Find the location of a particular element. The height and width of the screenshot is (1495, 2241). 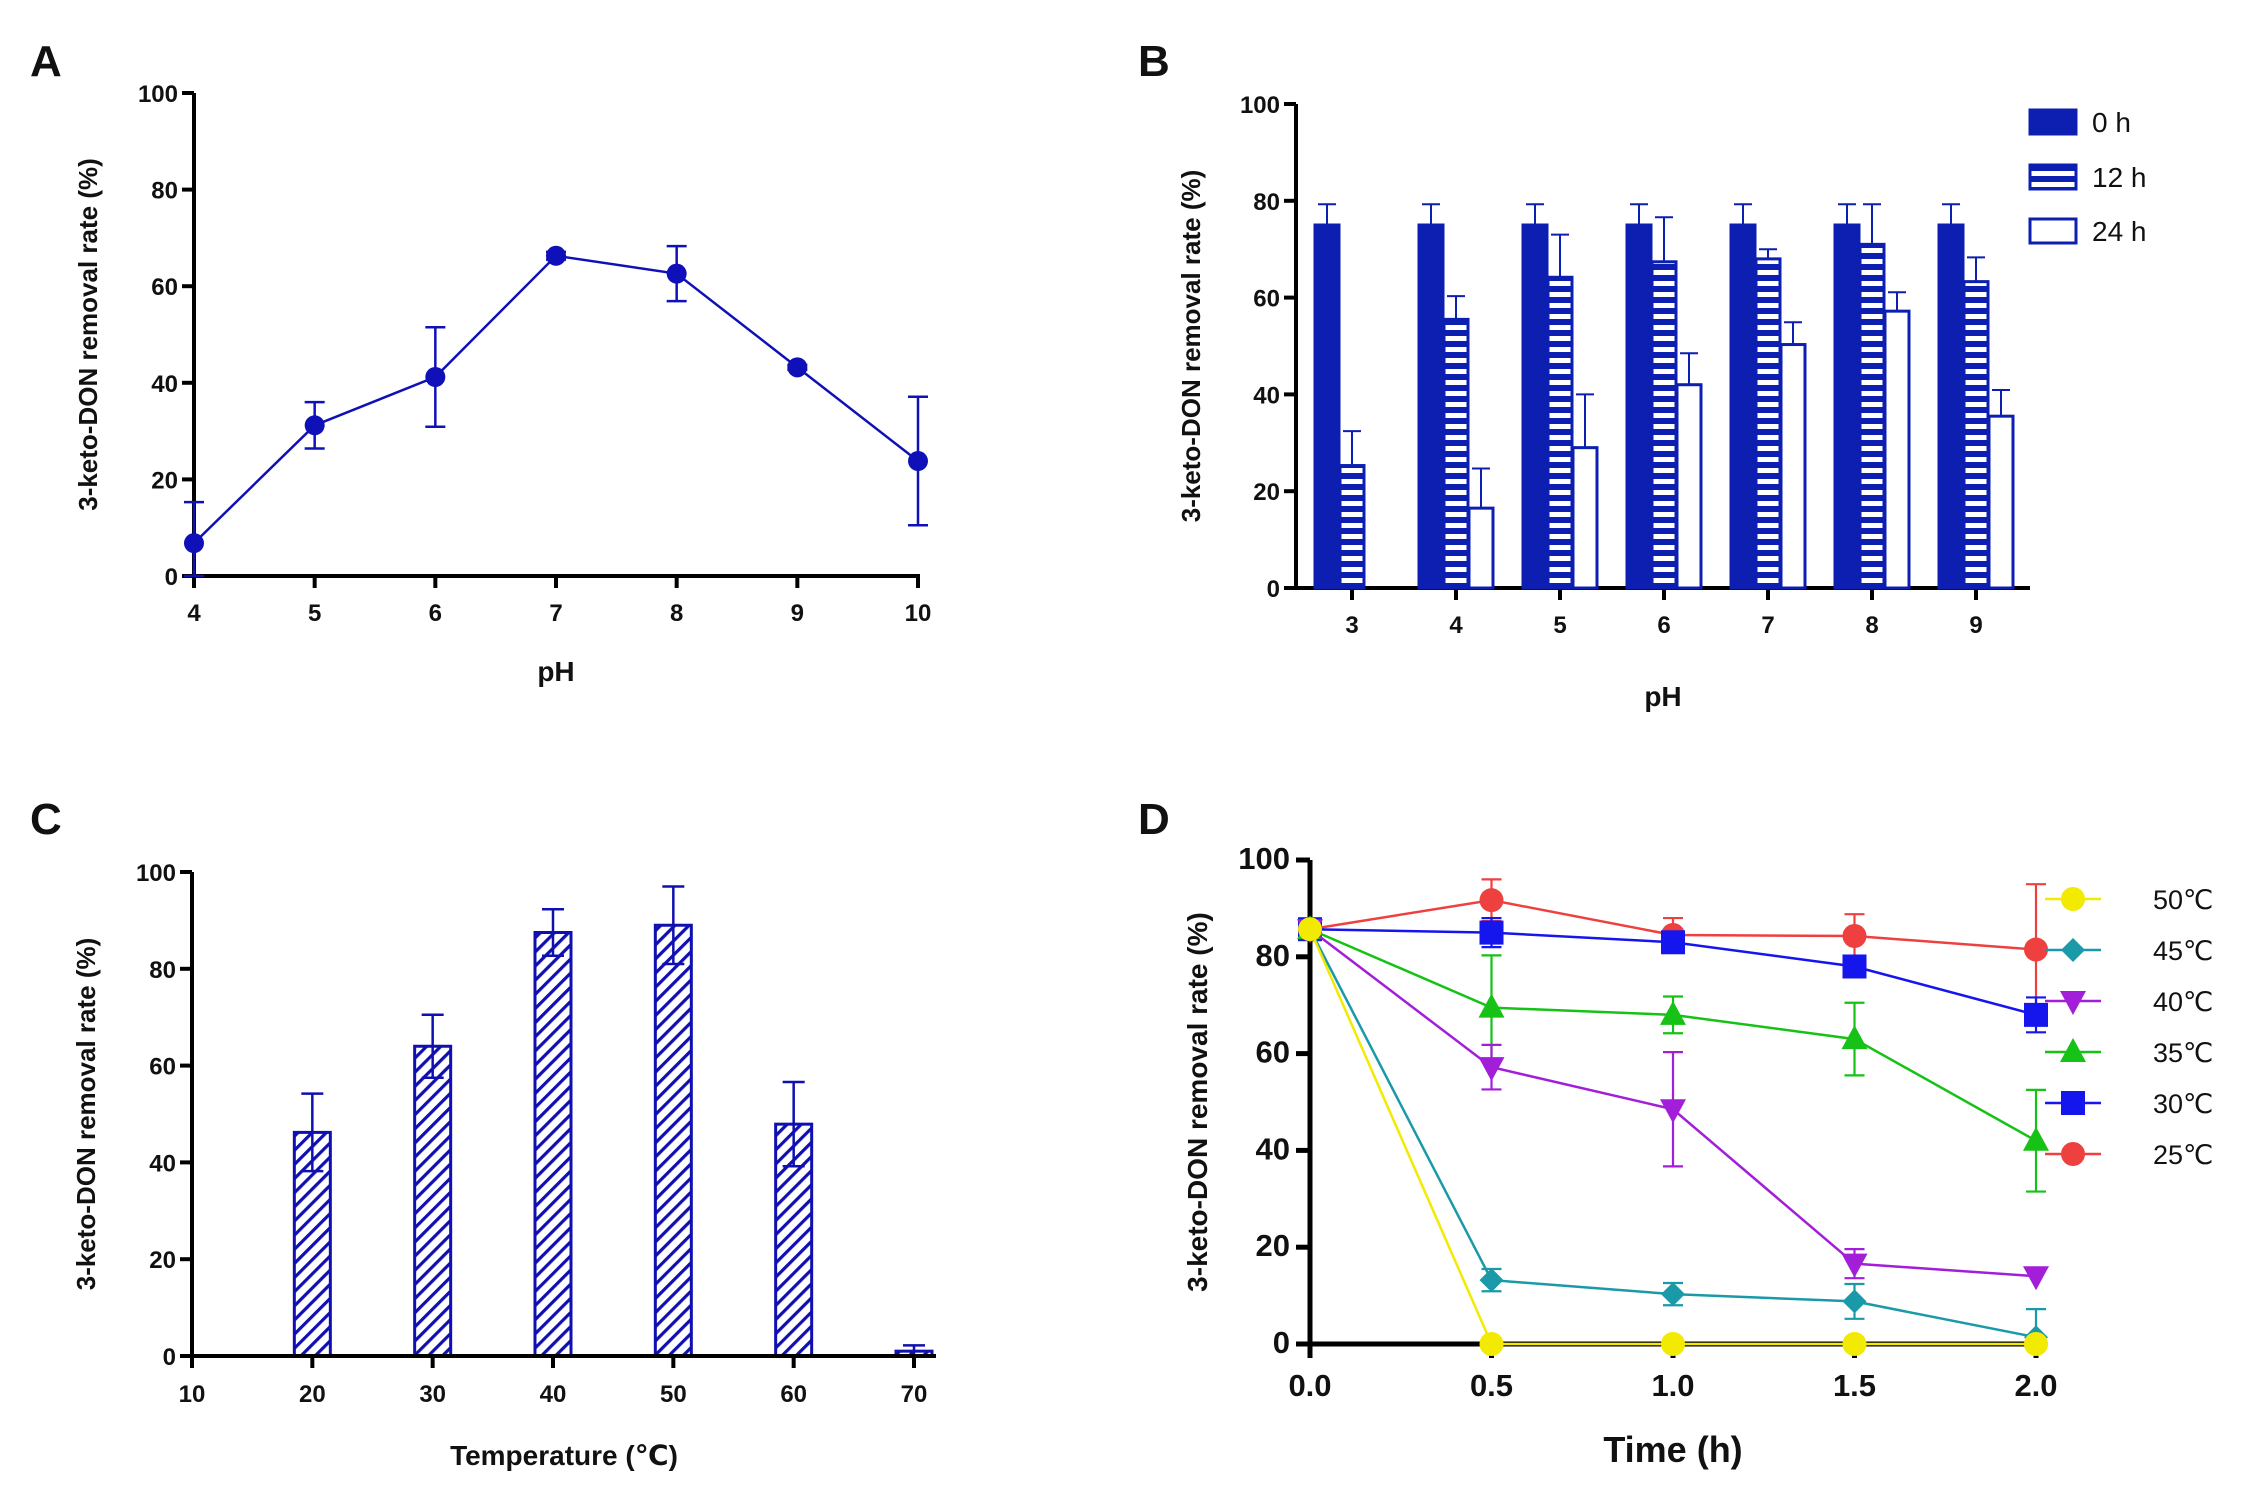

d-point-50c-t2 is located at coordinates (2036, 1344).